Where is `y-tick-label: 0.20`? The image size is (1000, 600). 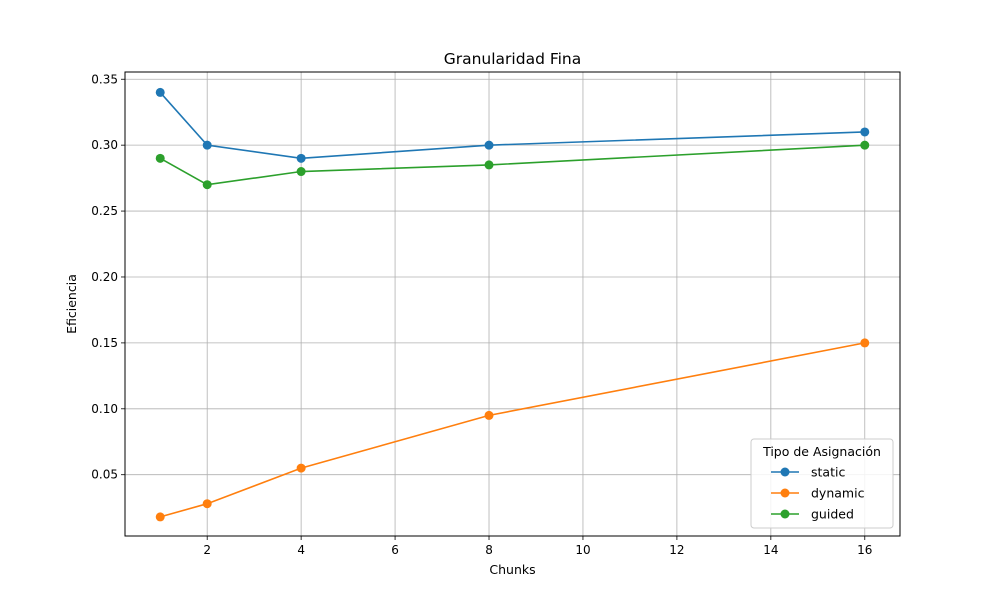
y-tick-label: 0.20 is located at coordinates (104, 277).